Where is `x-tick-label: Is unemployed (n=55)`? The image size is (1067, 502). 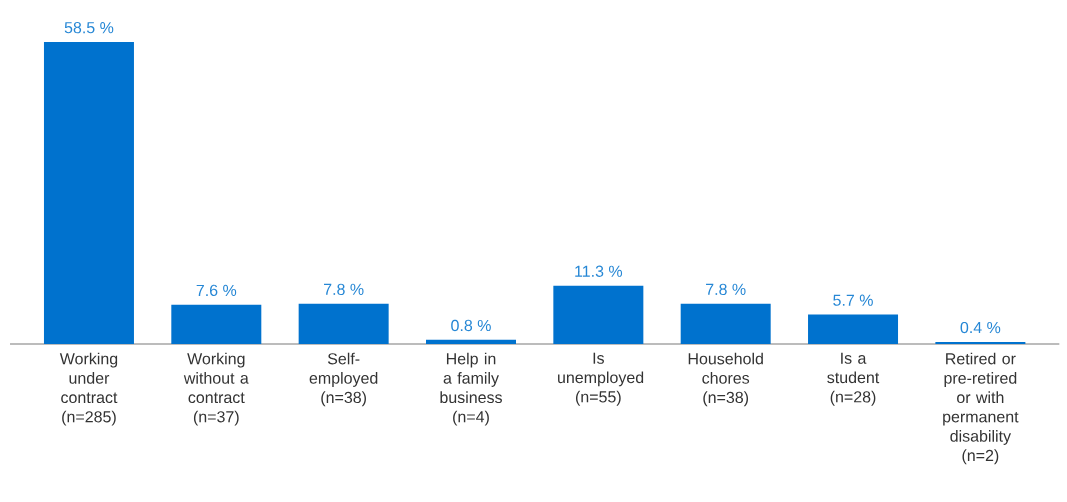 x-tick-label: Is unemployed (n=55) is located at coordinates (601, 379).